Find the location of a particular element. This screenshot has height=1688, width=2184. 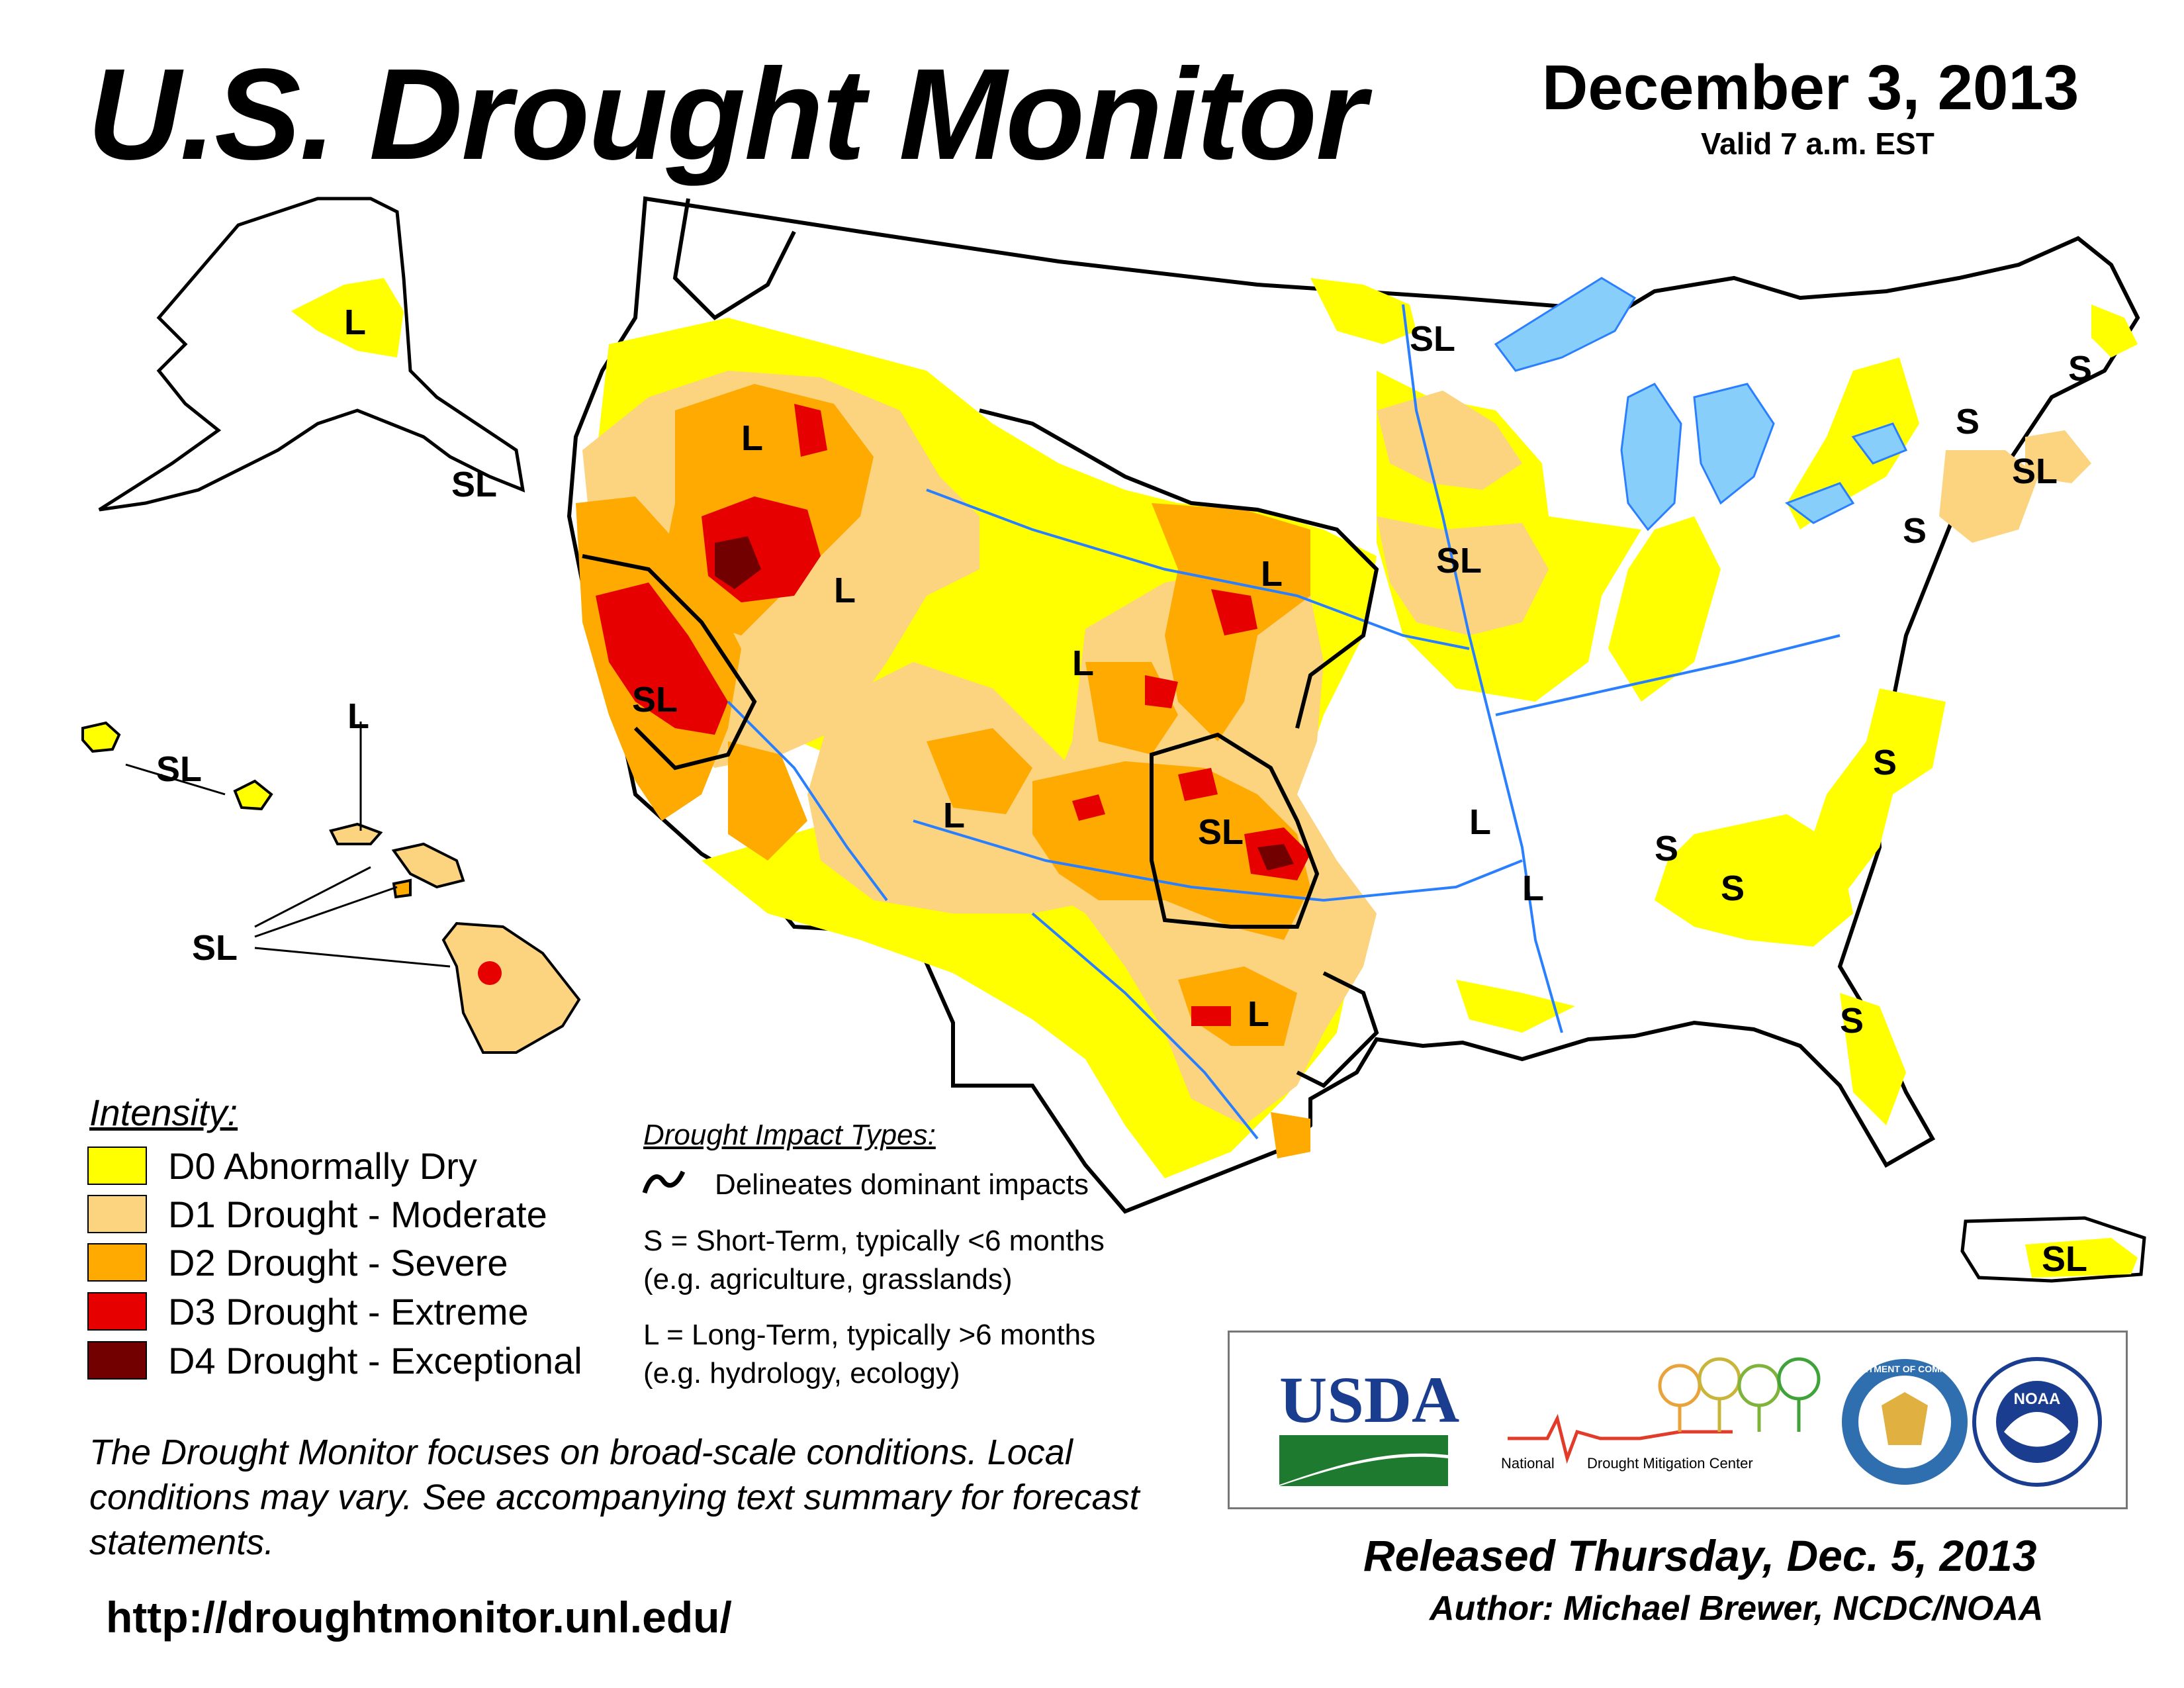

impact-short-term-example: (e.g. agriculture, grasslands) is located at coordinates (828, 1279).